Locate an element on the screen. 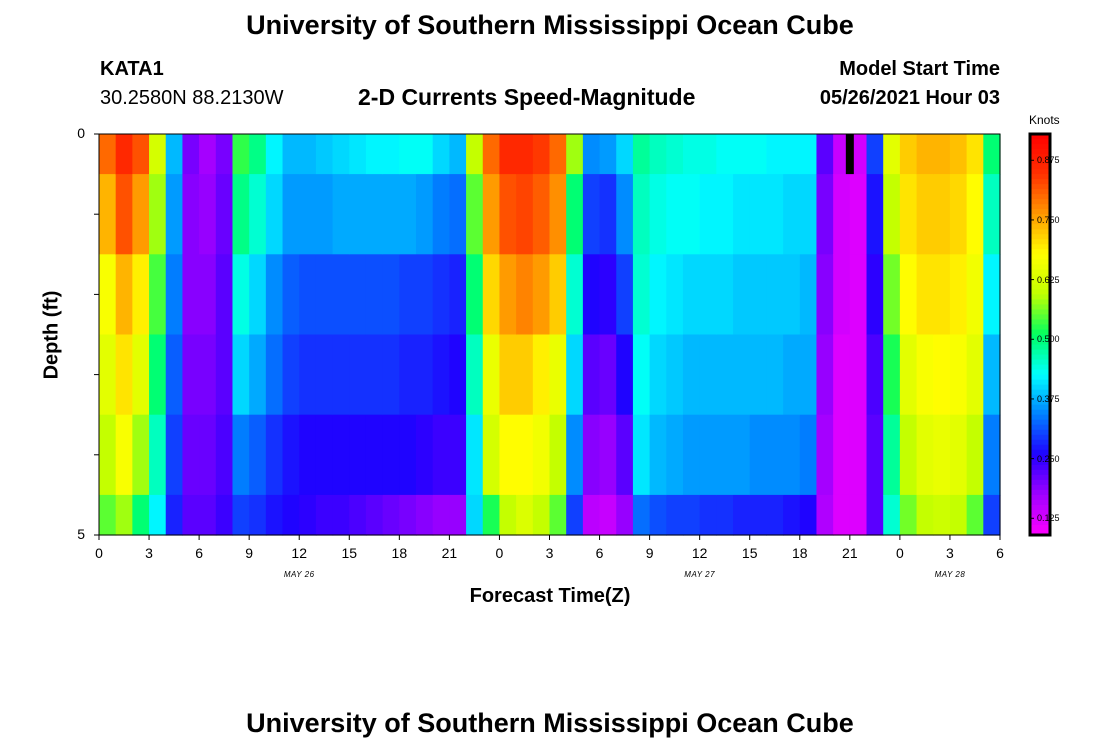  x-tick-label: 21 is located at coordinates (449, 553).